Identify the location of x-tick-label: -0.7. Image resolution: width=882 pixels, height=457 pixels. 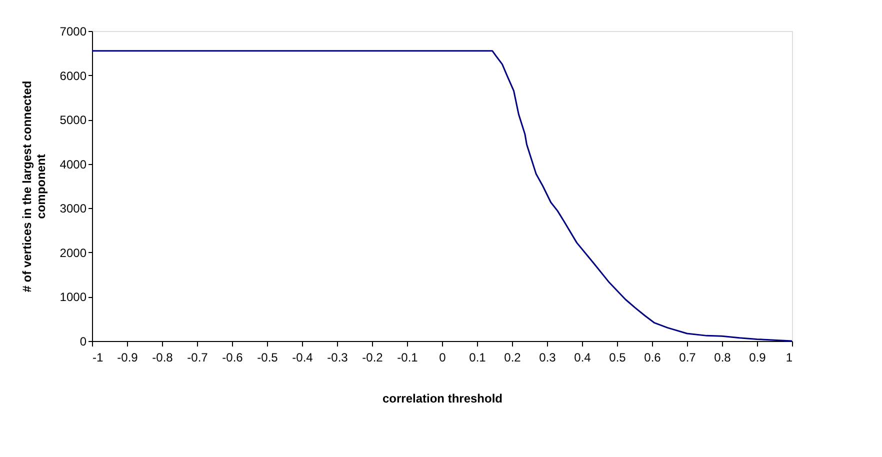
(197, 357).